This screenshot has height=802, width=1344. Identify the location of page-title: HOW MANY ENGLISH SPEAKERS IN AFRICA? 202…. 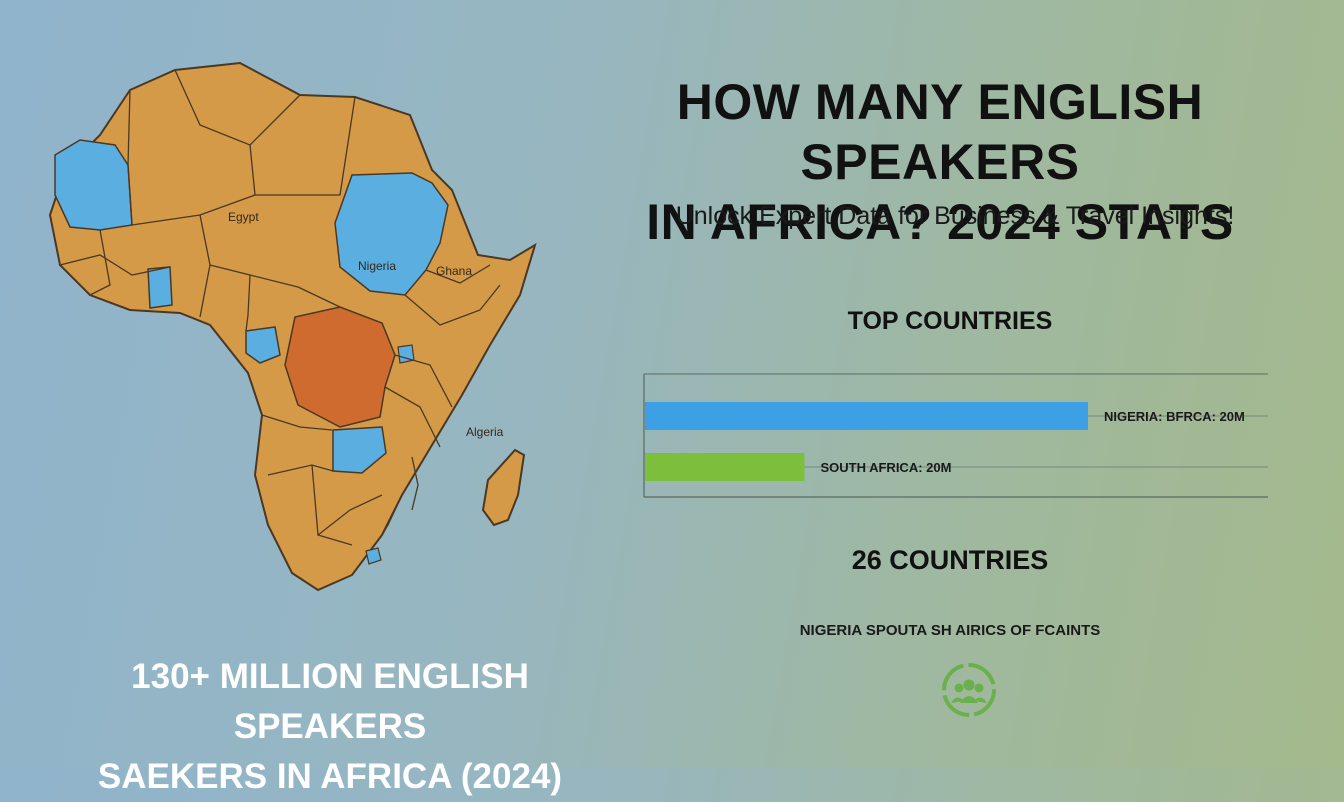
(940, 162).